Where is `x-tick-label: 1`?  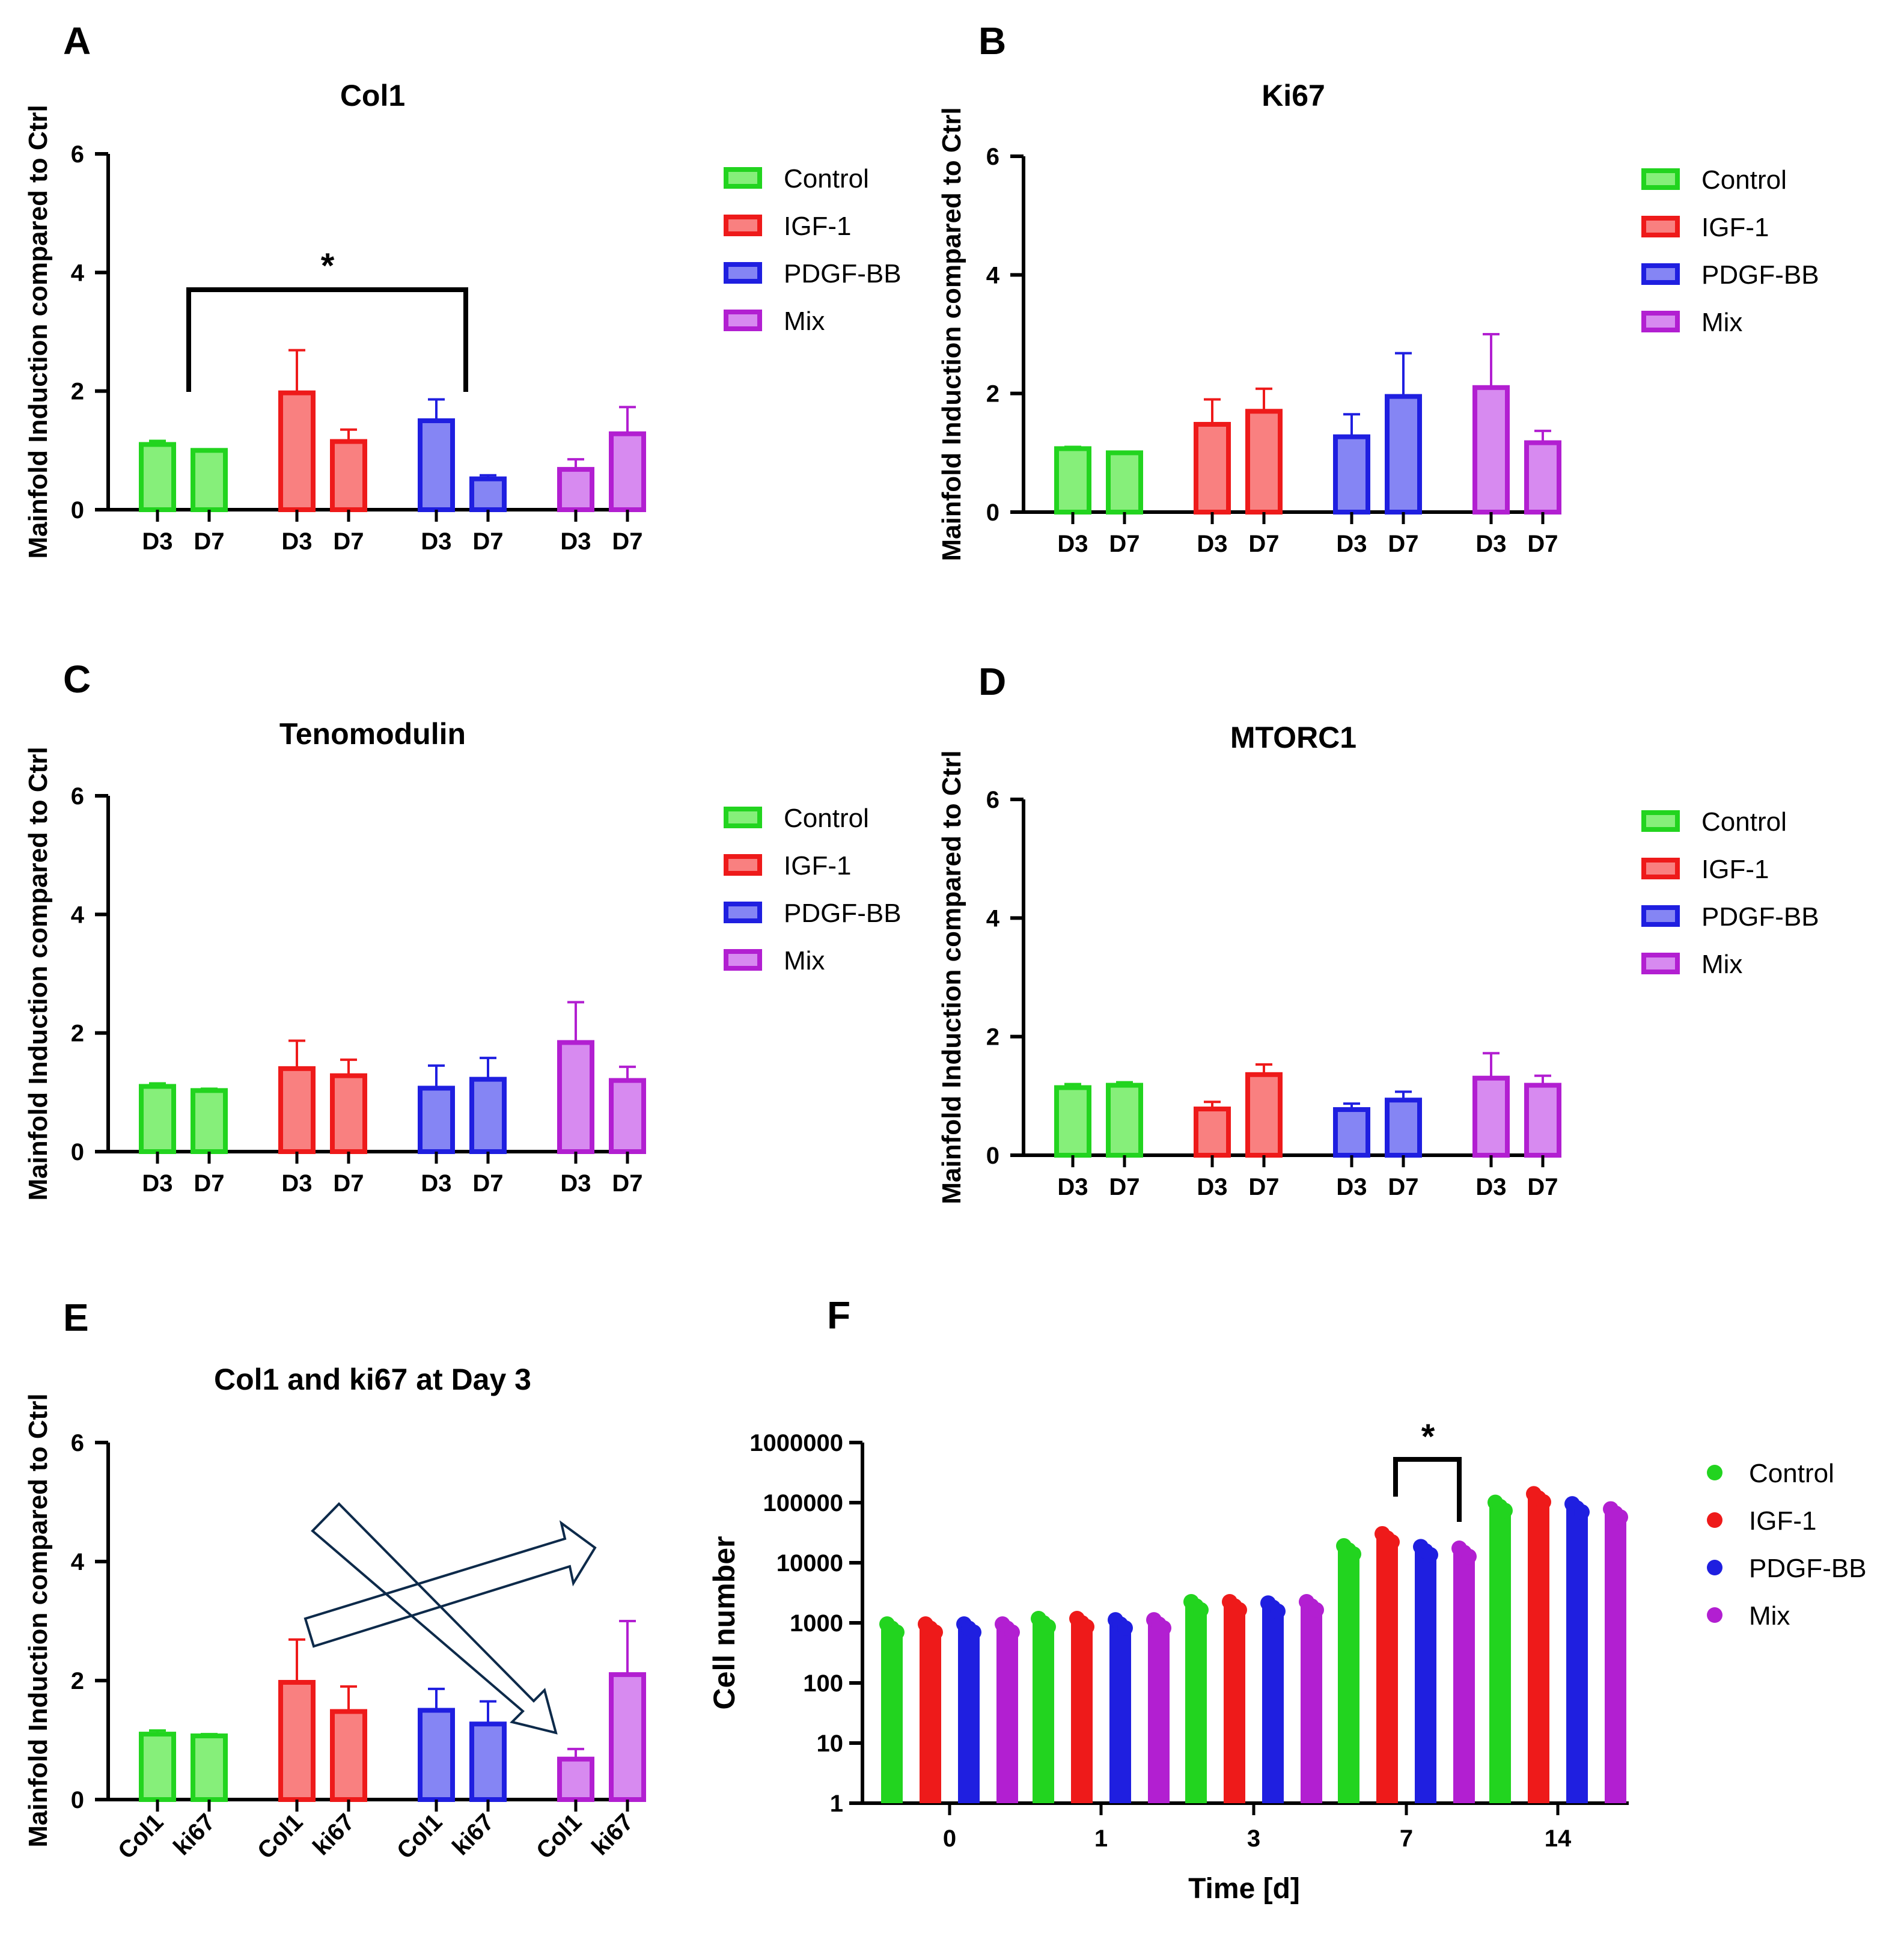
x-tick-label: 1 is located at coordinates (1101, 1839).